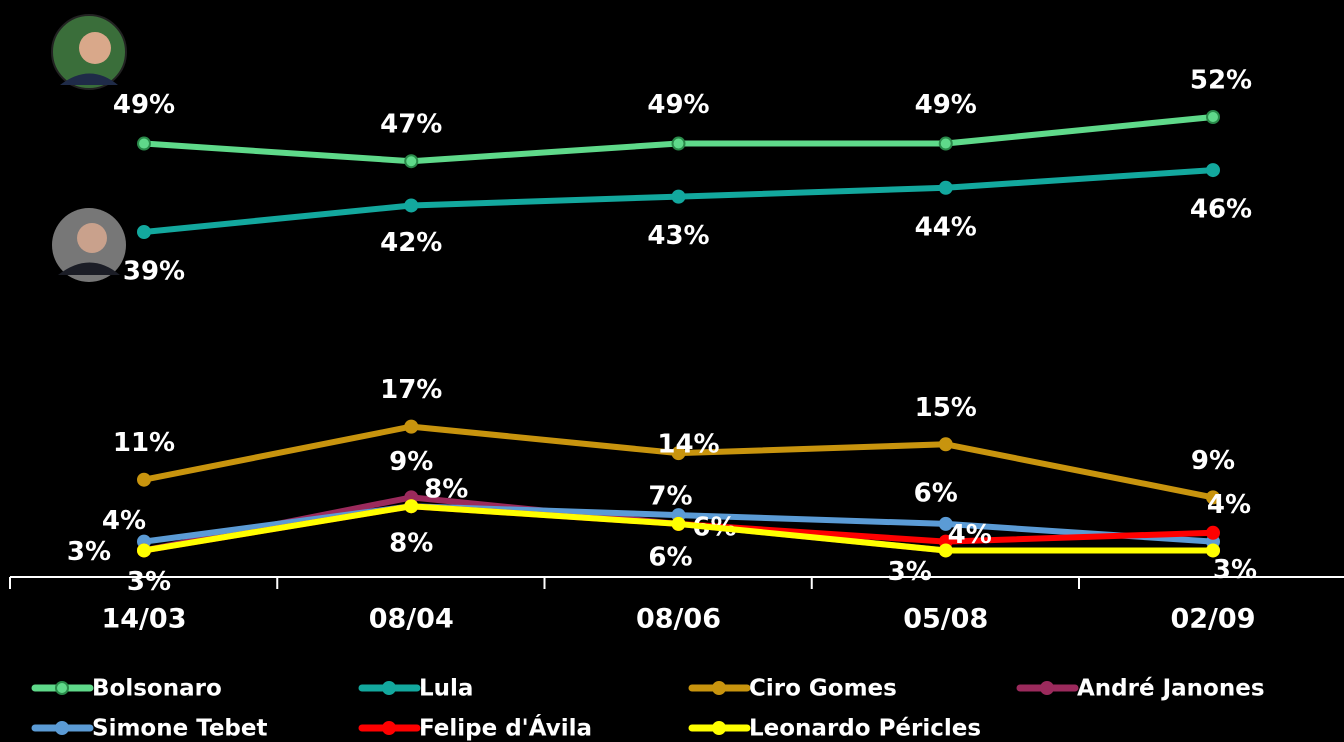 The image size is (1344, 742). What do you see at coordinates (688, 445) in the screenshot?
I see `data-label: 14%` at bounding box center [688, 445].